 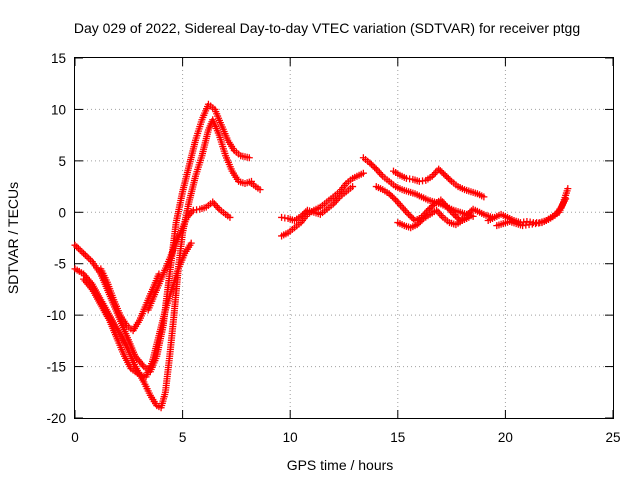 I want to click on x-tick-label: 20, so click(x=505, y=437).